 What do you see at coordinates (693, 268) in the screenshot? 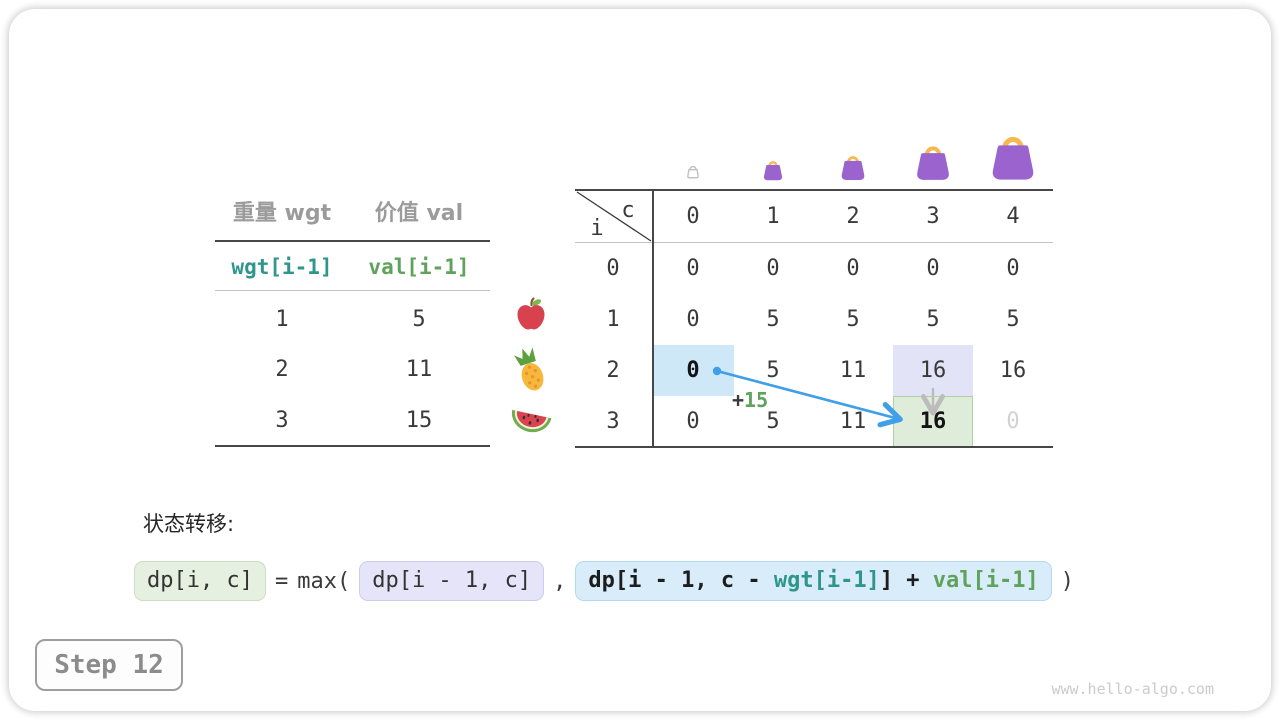
I see `dp-cell-r0-c0: 0` at bounding box center [693, 268].